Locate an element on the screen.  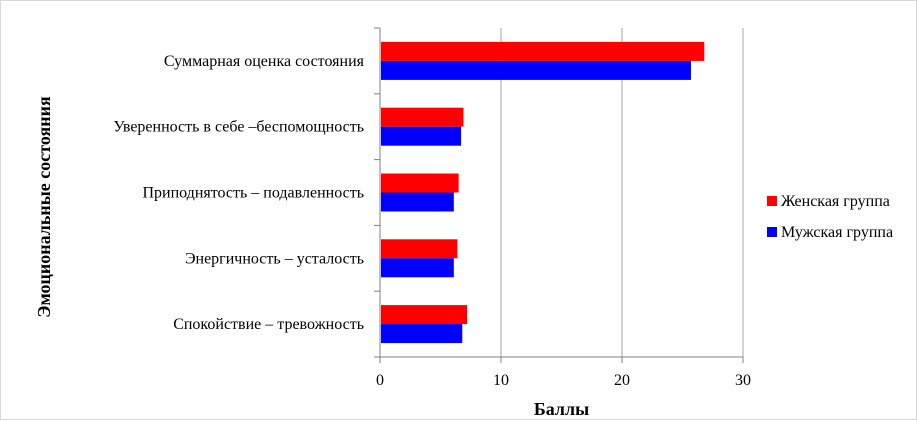
legend-label: Мужская группа is located at coordinates (837, 232).